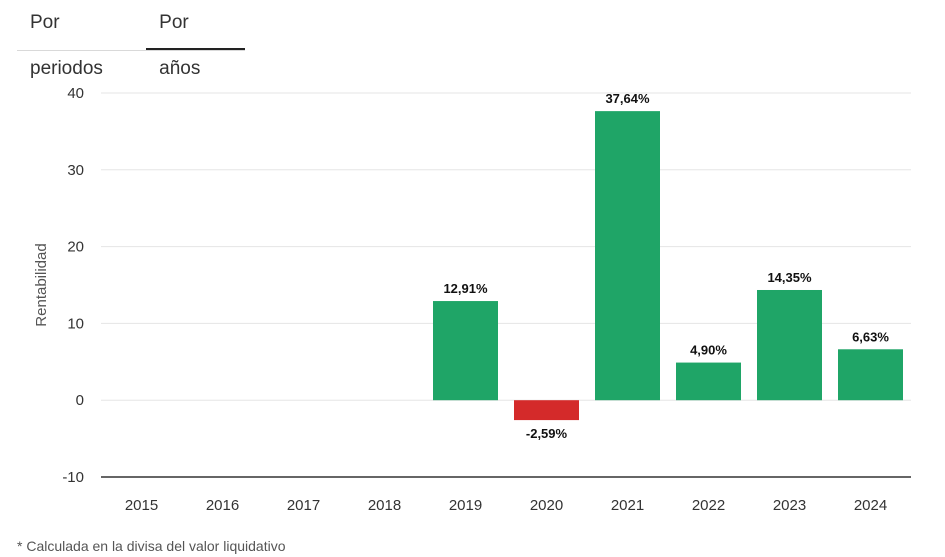 This screenshot has height=557, width=945. Describe the element at coordinates (73, 477) in the screenshot. I see `y-tick-label: -10` at that location.